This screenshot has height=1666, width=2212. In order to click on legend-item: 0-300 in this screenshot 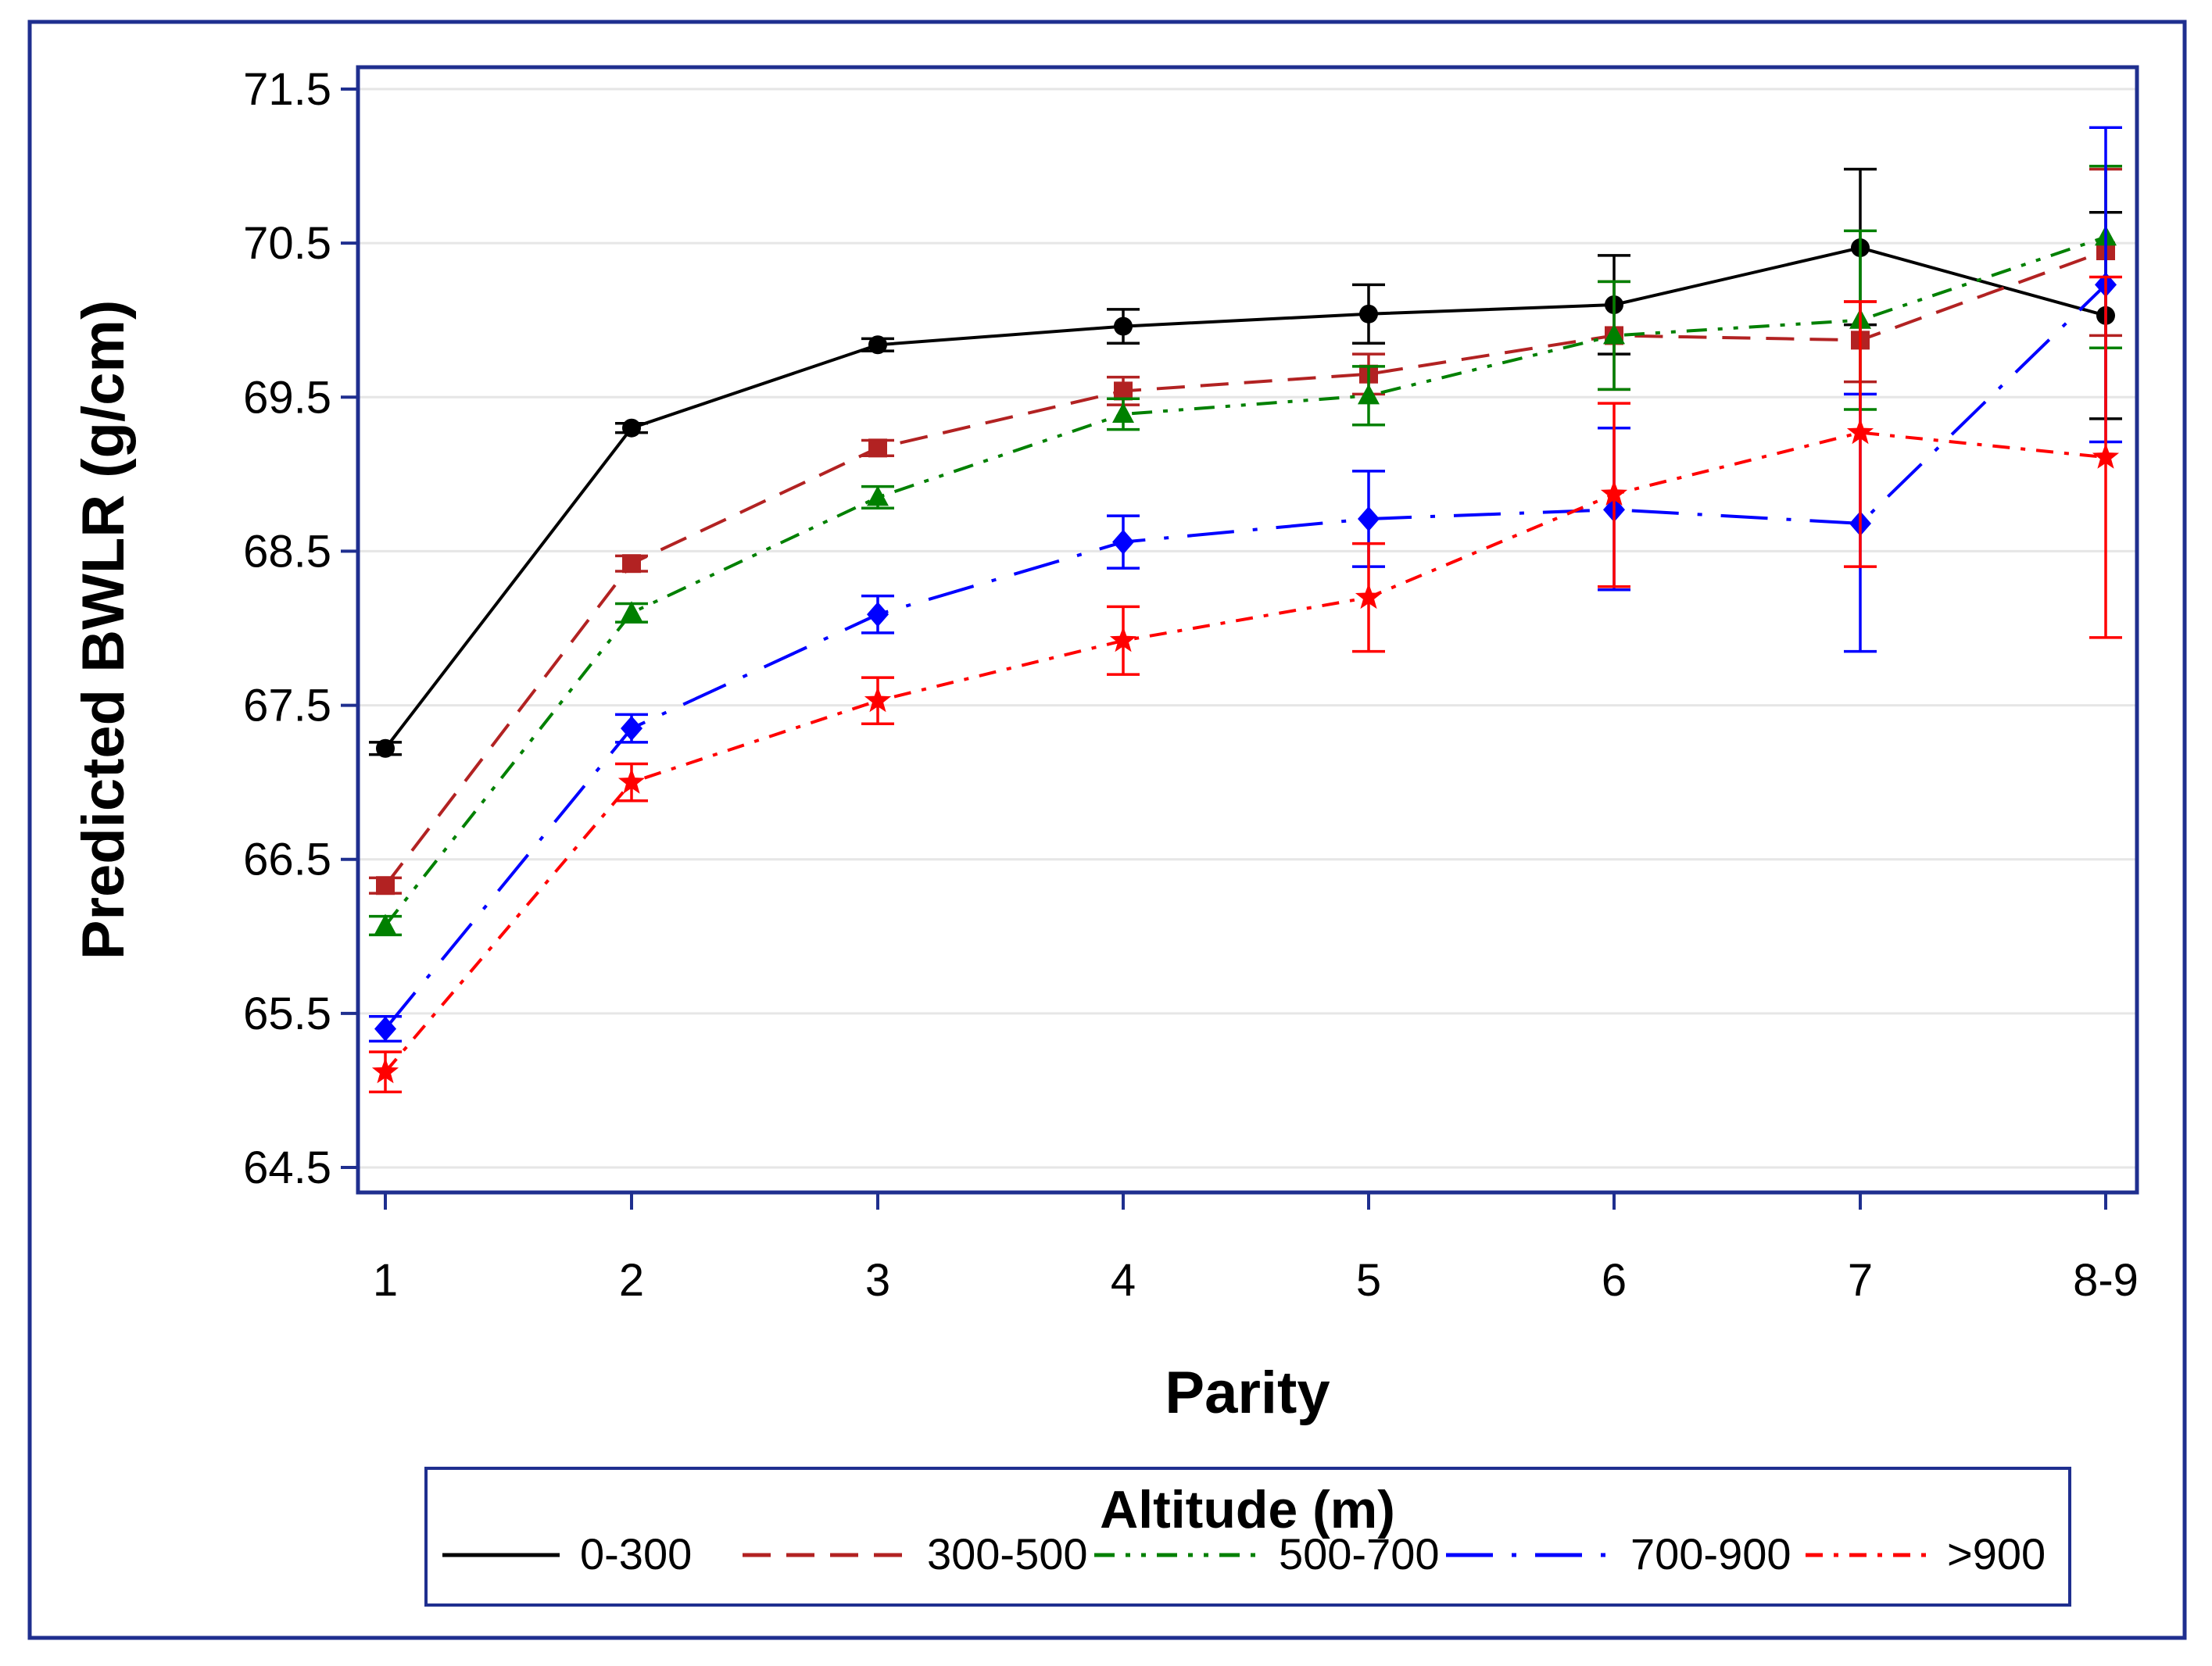, I will do `click(567, 1553)`.